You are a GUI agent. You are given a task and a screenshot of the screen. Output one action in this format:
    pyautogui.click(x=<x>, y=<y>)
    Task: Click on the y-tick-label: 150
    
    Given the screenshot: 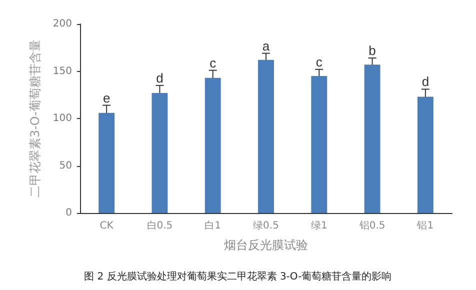 What is the action you would take?
    pyautogui.click(x=62, y=71)
    